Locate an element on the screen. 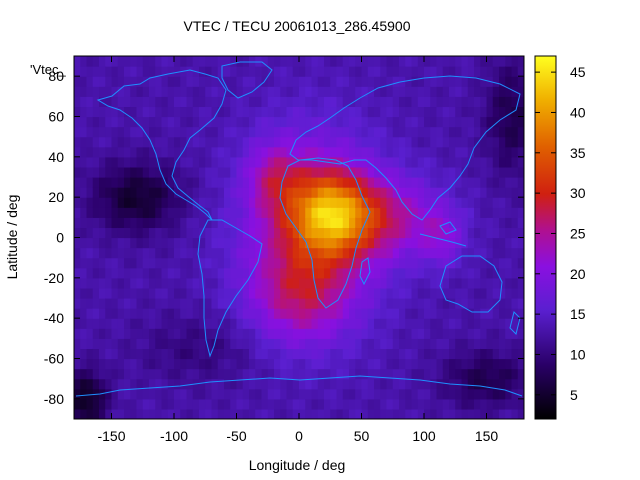  chart-title: VTEC / TECU 20061013_286.45900 is located at coordinates (296, 26).